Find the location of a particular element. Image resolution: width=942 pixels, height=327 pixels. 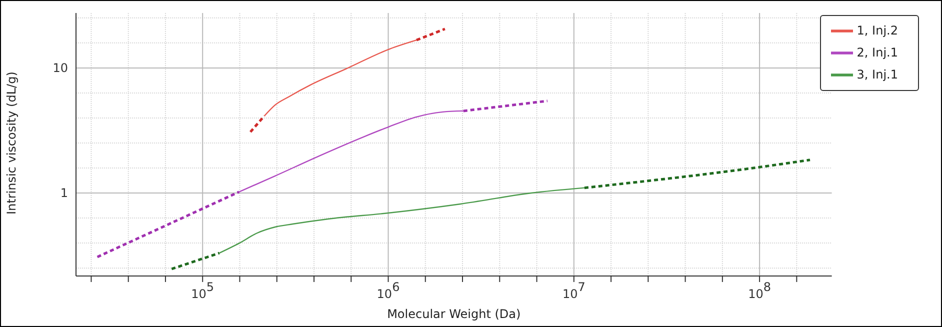

legend-label: 2, Inj.1 is located at coordinates (877, 52).